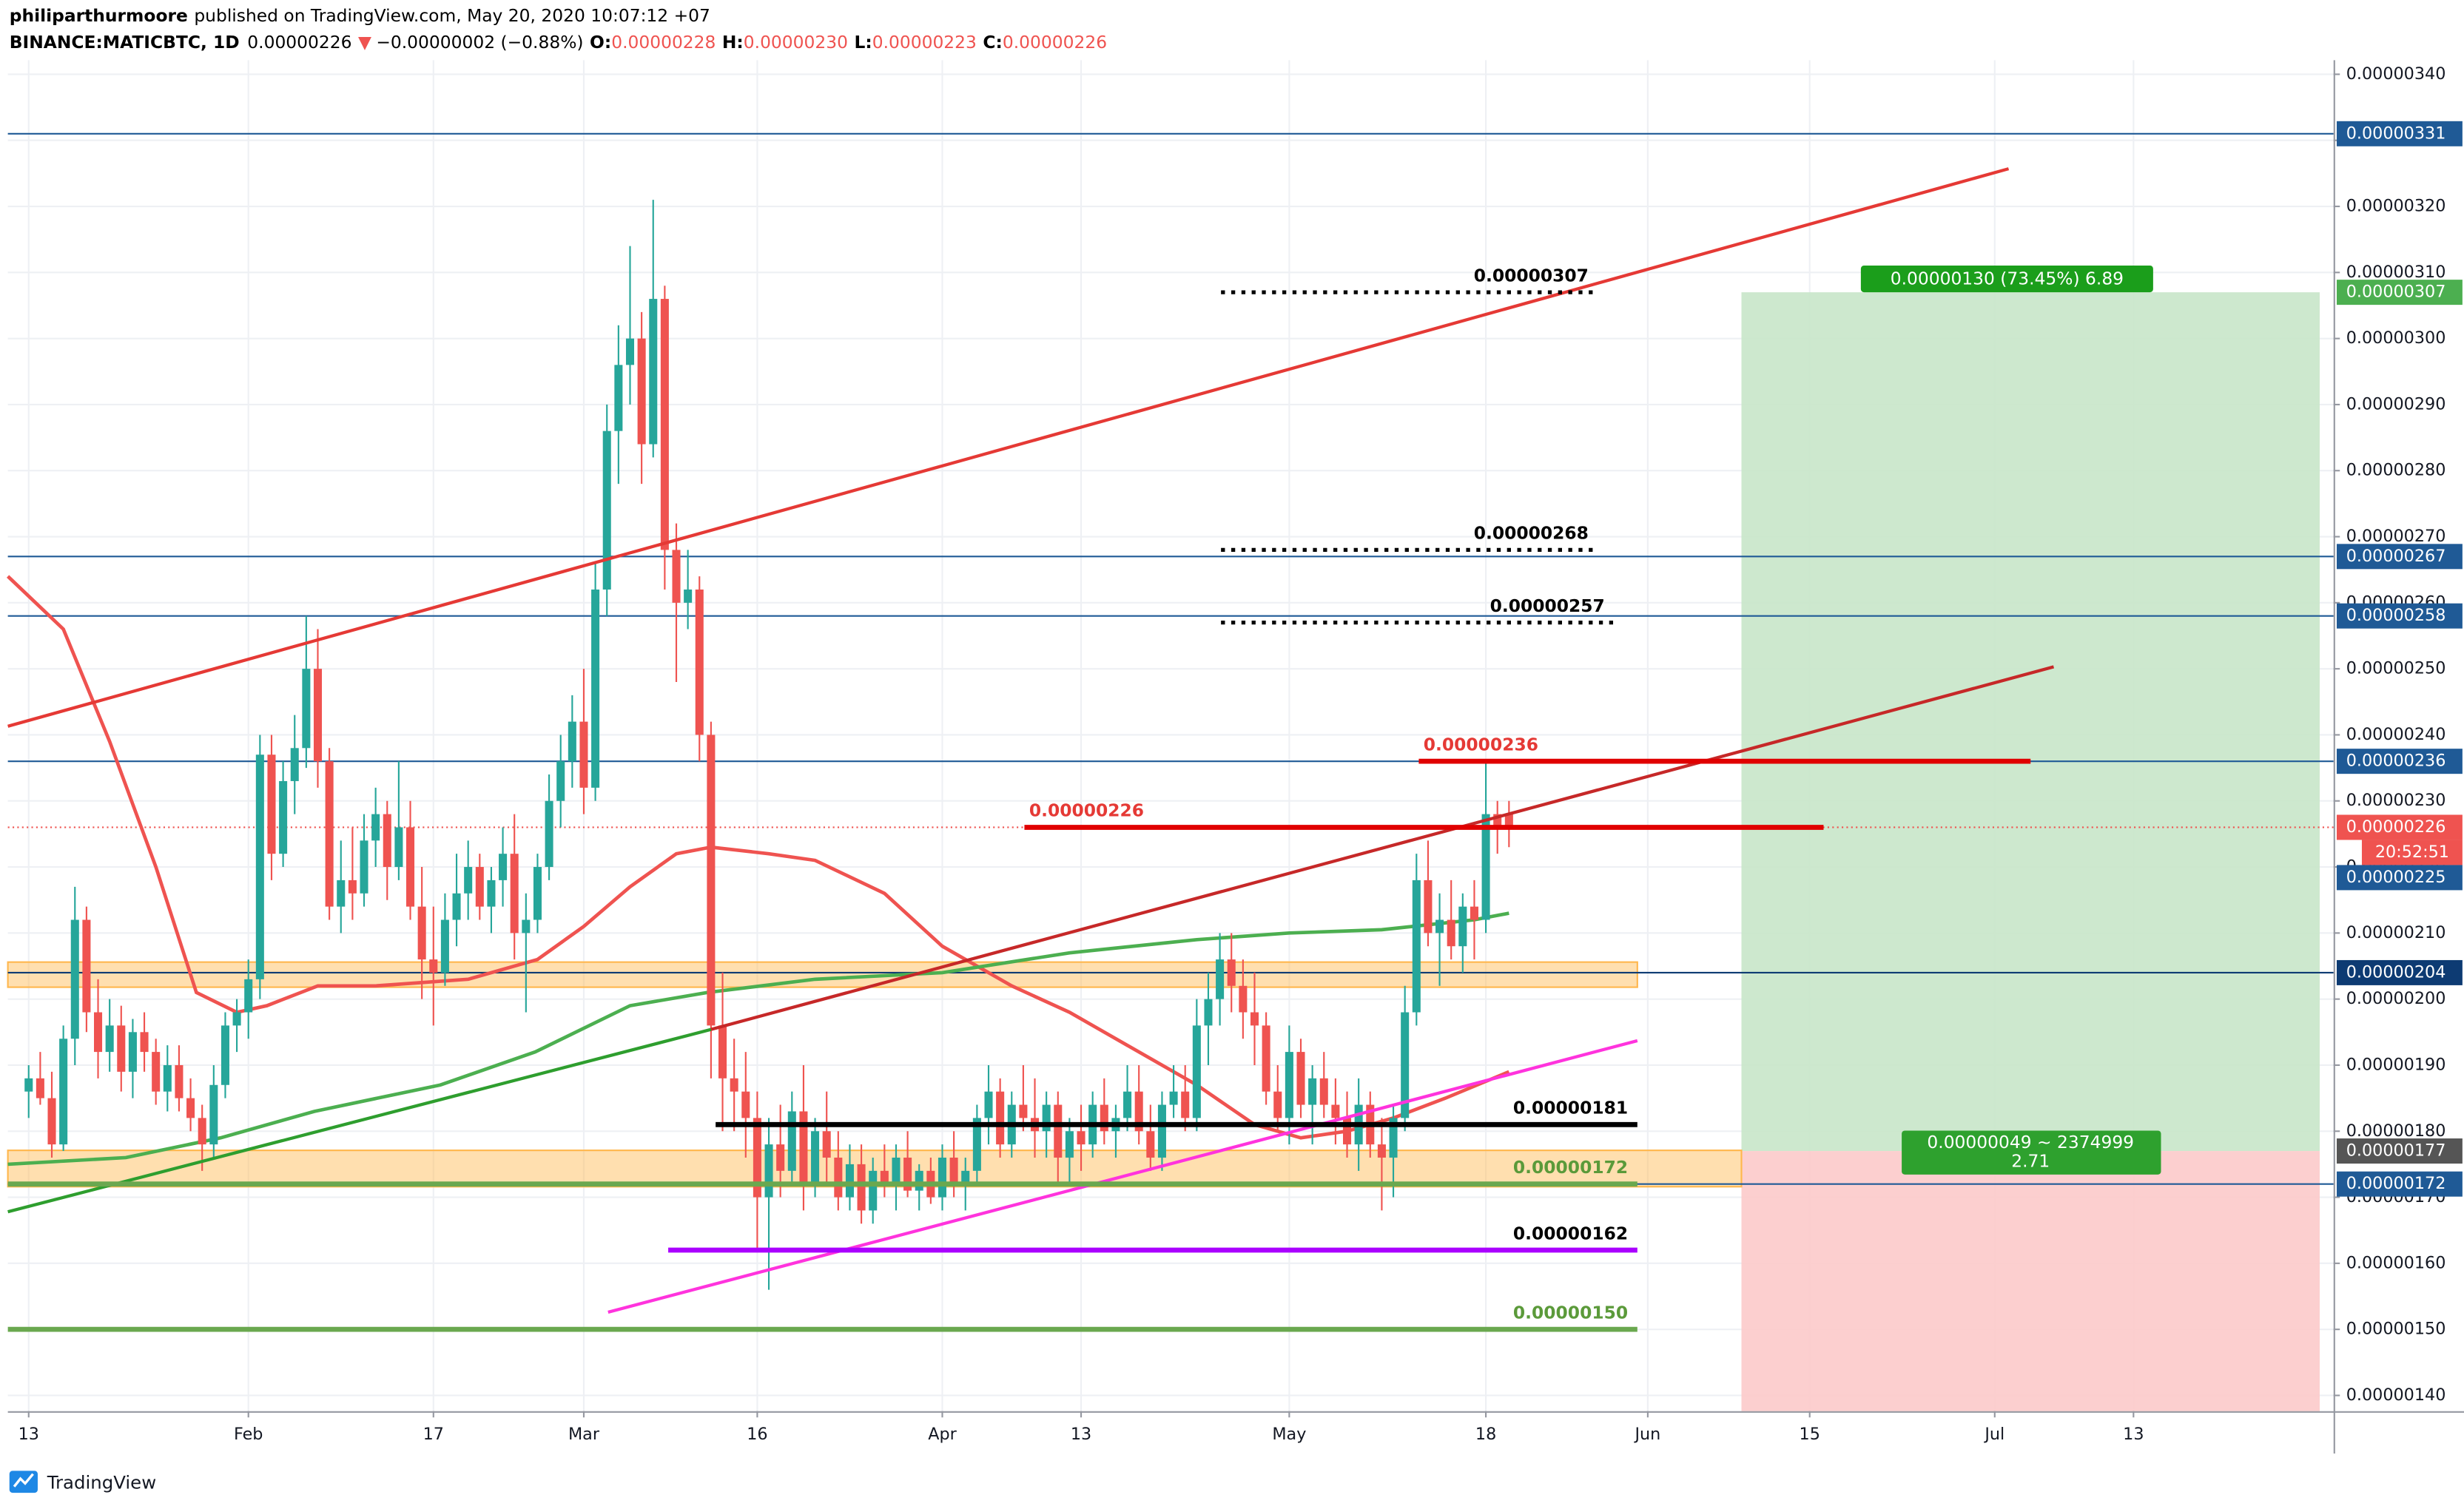 The height and width of the screenshot is (1509, 2464). What do you see at coordinates (479, 41) in the screenshot?
I see `change: −0.00000002 (−0.88%)` at bounding box center [479, 41].